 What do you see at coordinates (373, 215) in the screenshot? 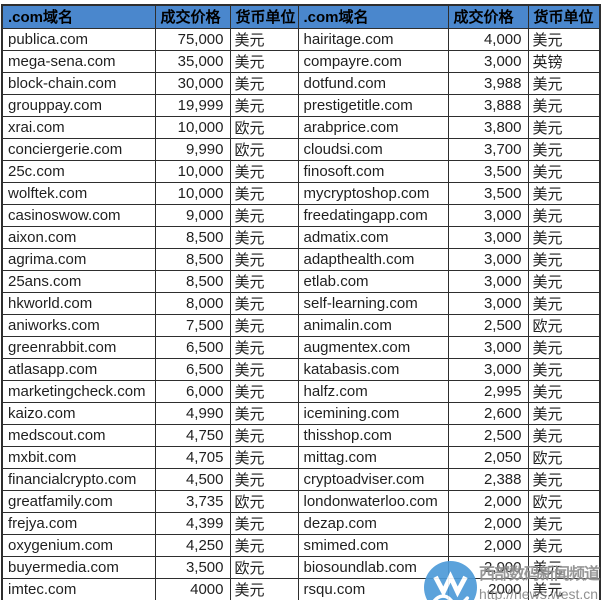
I see `domain-cell: freedatingapp.com` at bounding box center [373, 215].